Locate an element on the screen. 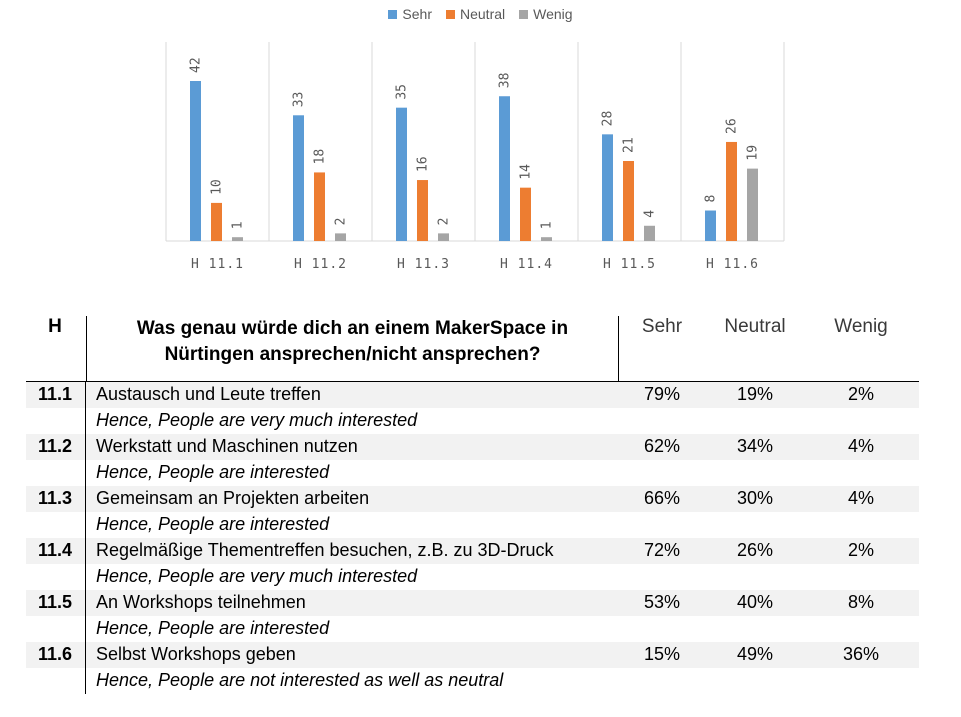 The height and width of the screenshot is (717, 961). data-label: 19 is located at coordinates (753, 153).